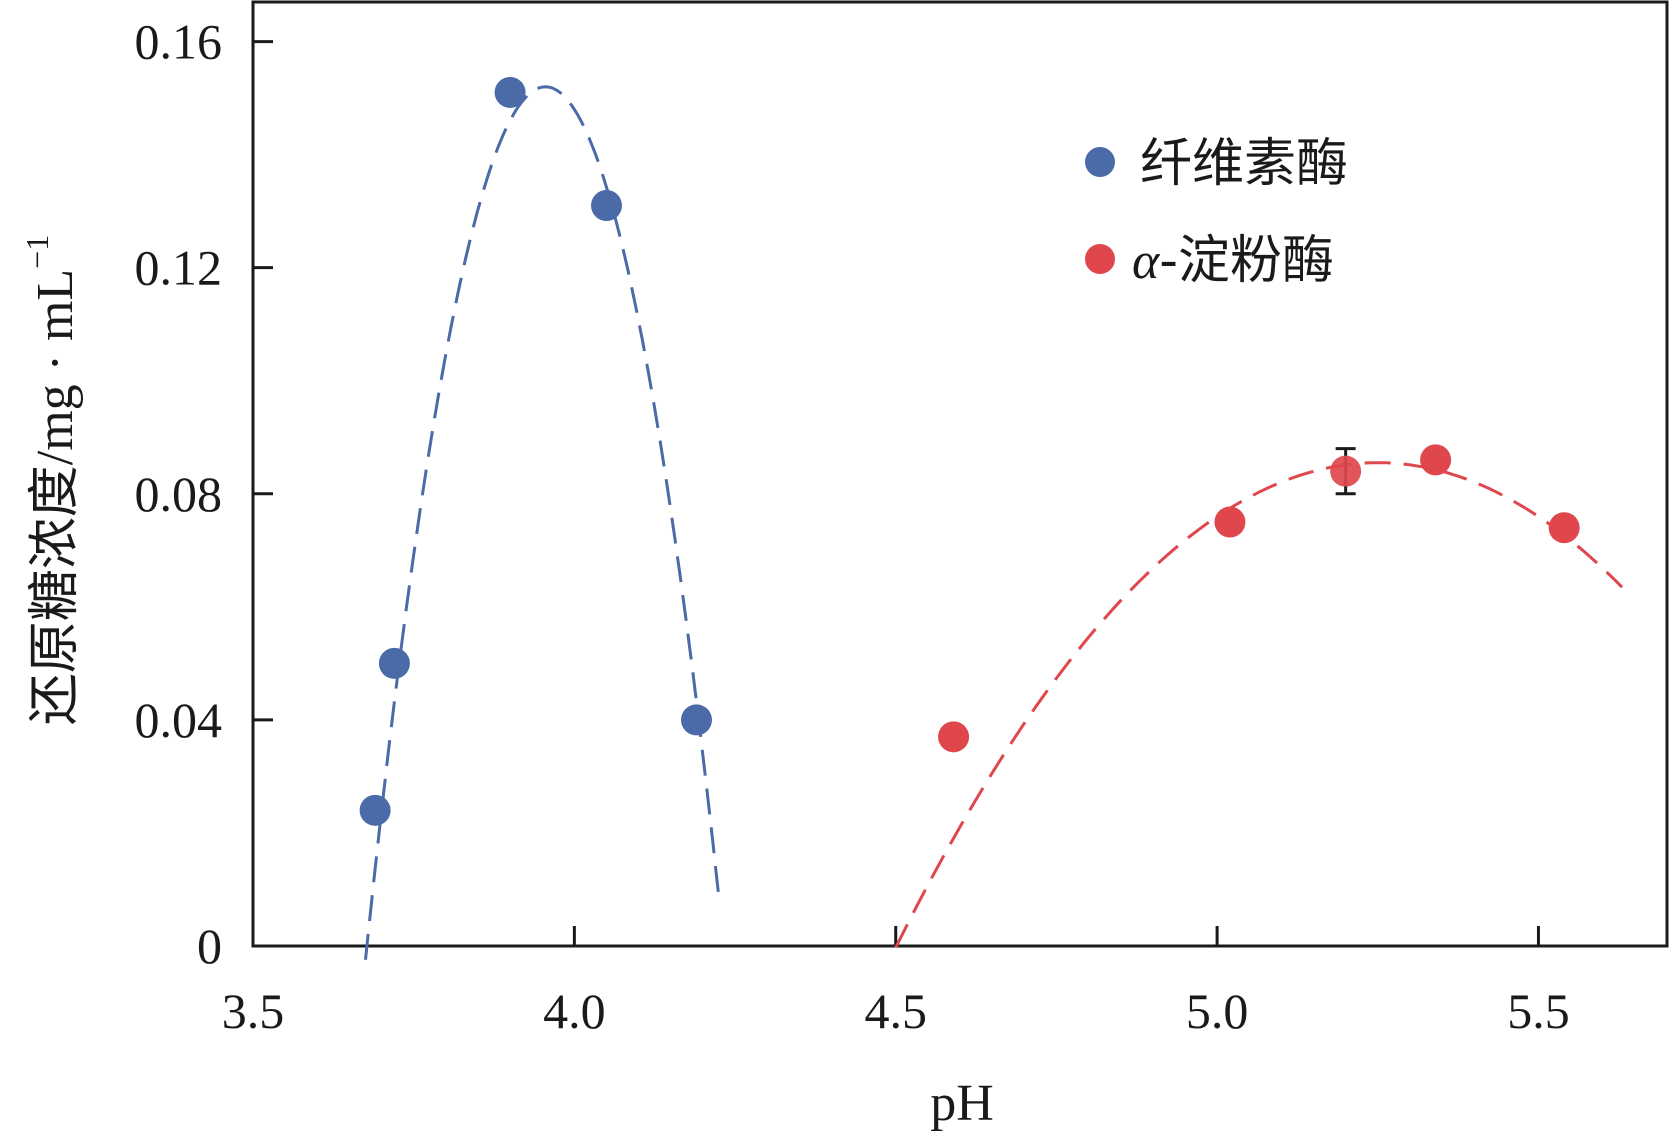 The width and height of the screenshot is (1673, 1139). What do you see at coordinates (1246, 261) in the screenshot?
I see `legend-label-amylase-text: -淀粉酶` at bounding box center [1246, 261].